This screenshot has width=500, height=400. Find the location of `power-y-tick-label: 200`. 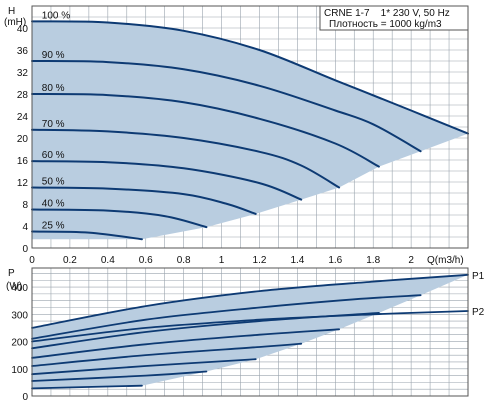

power-y-tick-label: 200 is located at coordinates (19, 343).